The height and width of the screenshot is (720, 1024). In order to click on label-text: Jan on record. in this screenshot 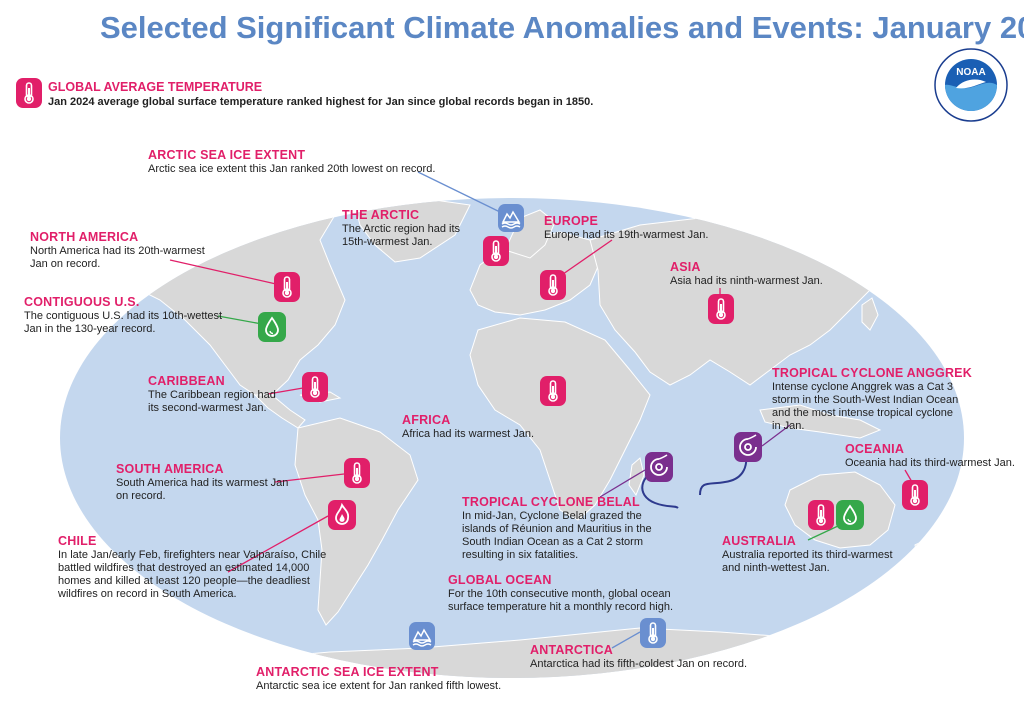, I will do `click(65, 264)`.